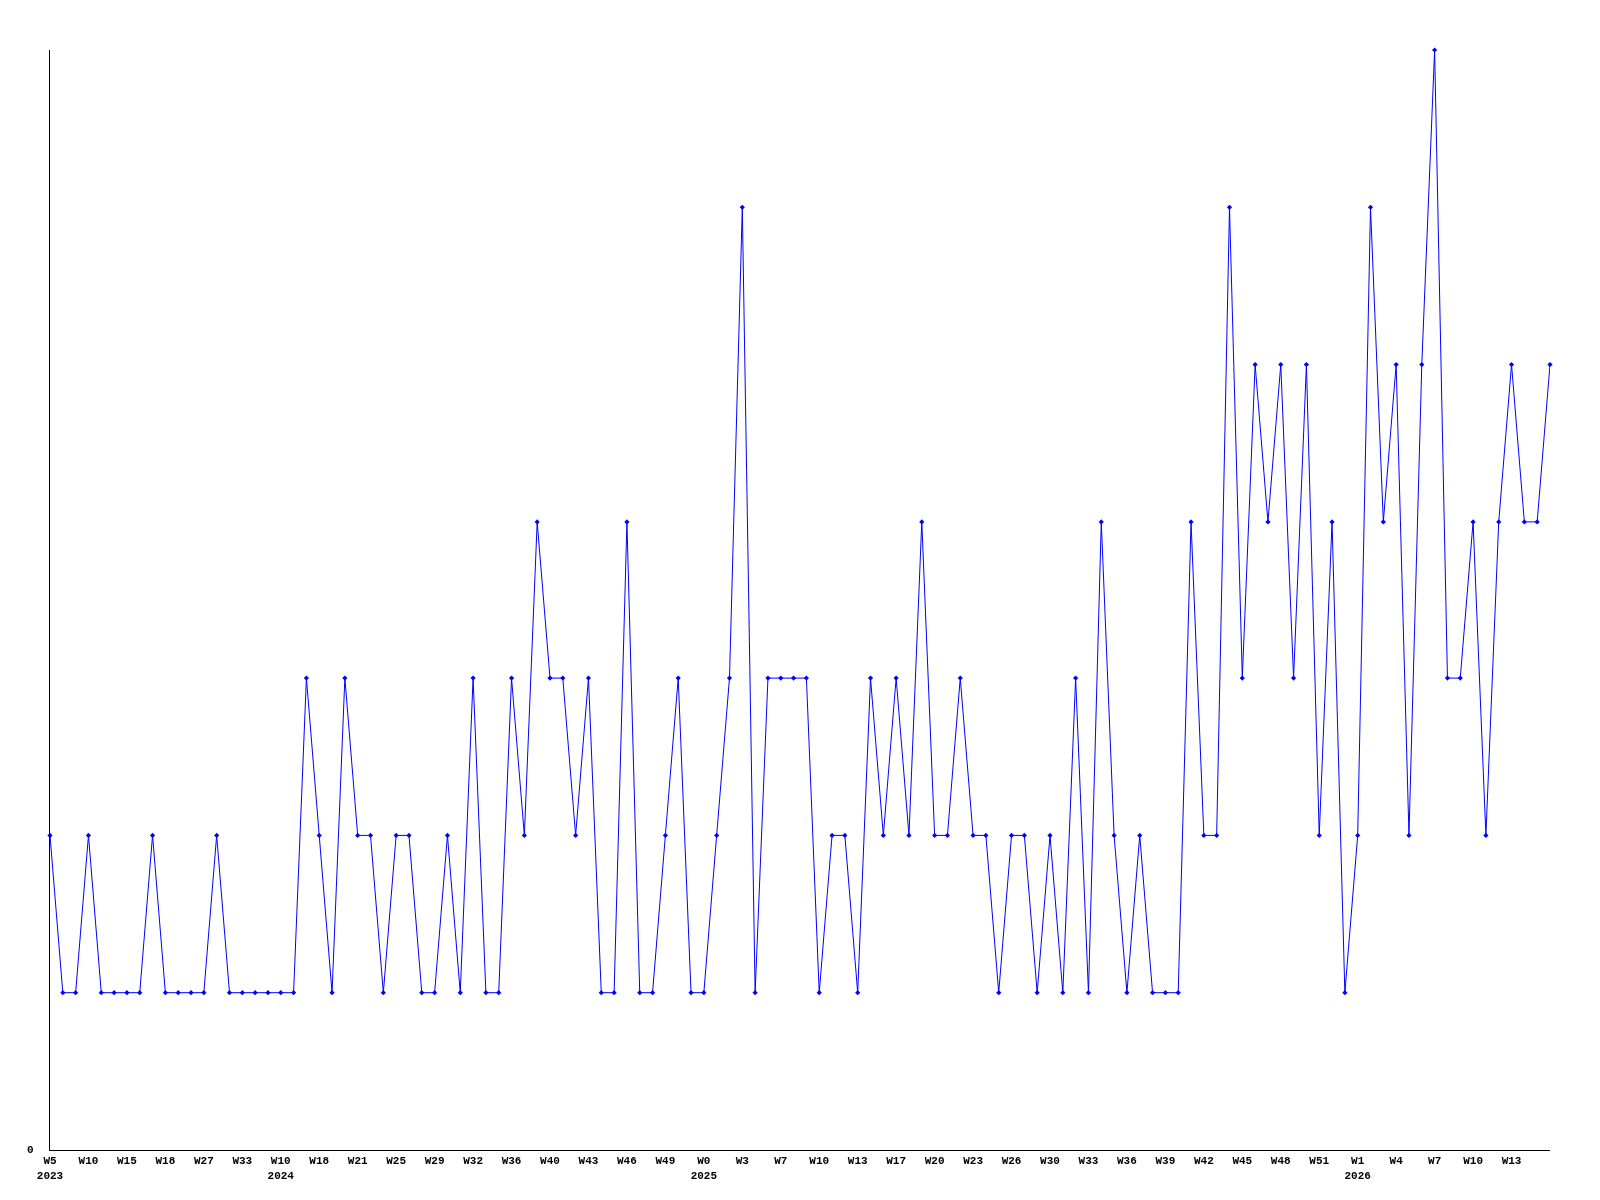 The height and width of the screenshot is (1200, 1600). What do you see at coordinates (588, 1161) in the screenshot?
I see `x-tick-label: W43` at bounding box center [588, 1161].